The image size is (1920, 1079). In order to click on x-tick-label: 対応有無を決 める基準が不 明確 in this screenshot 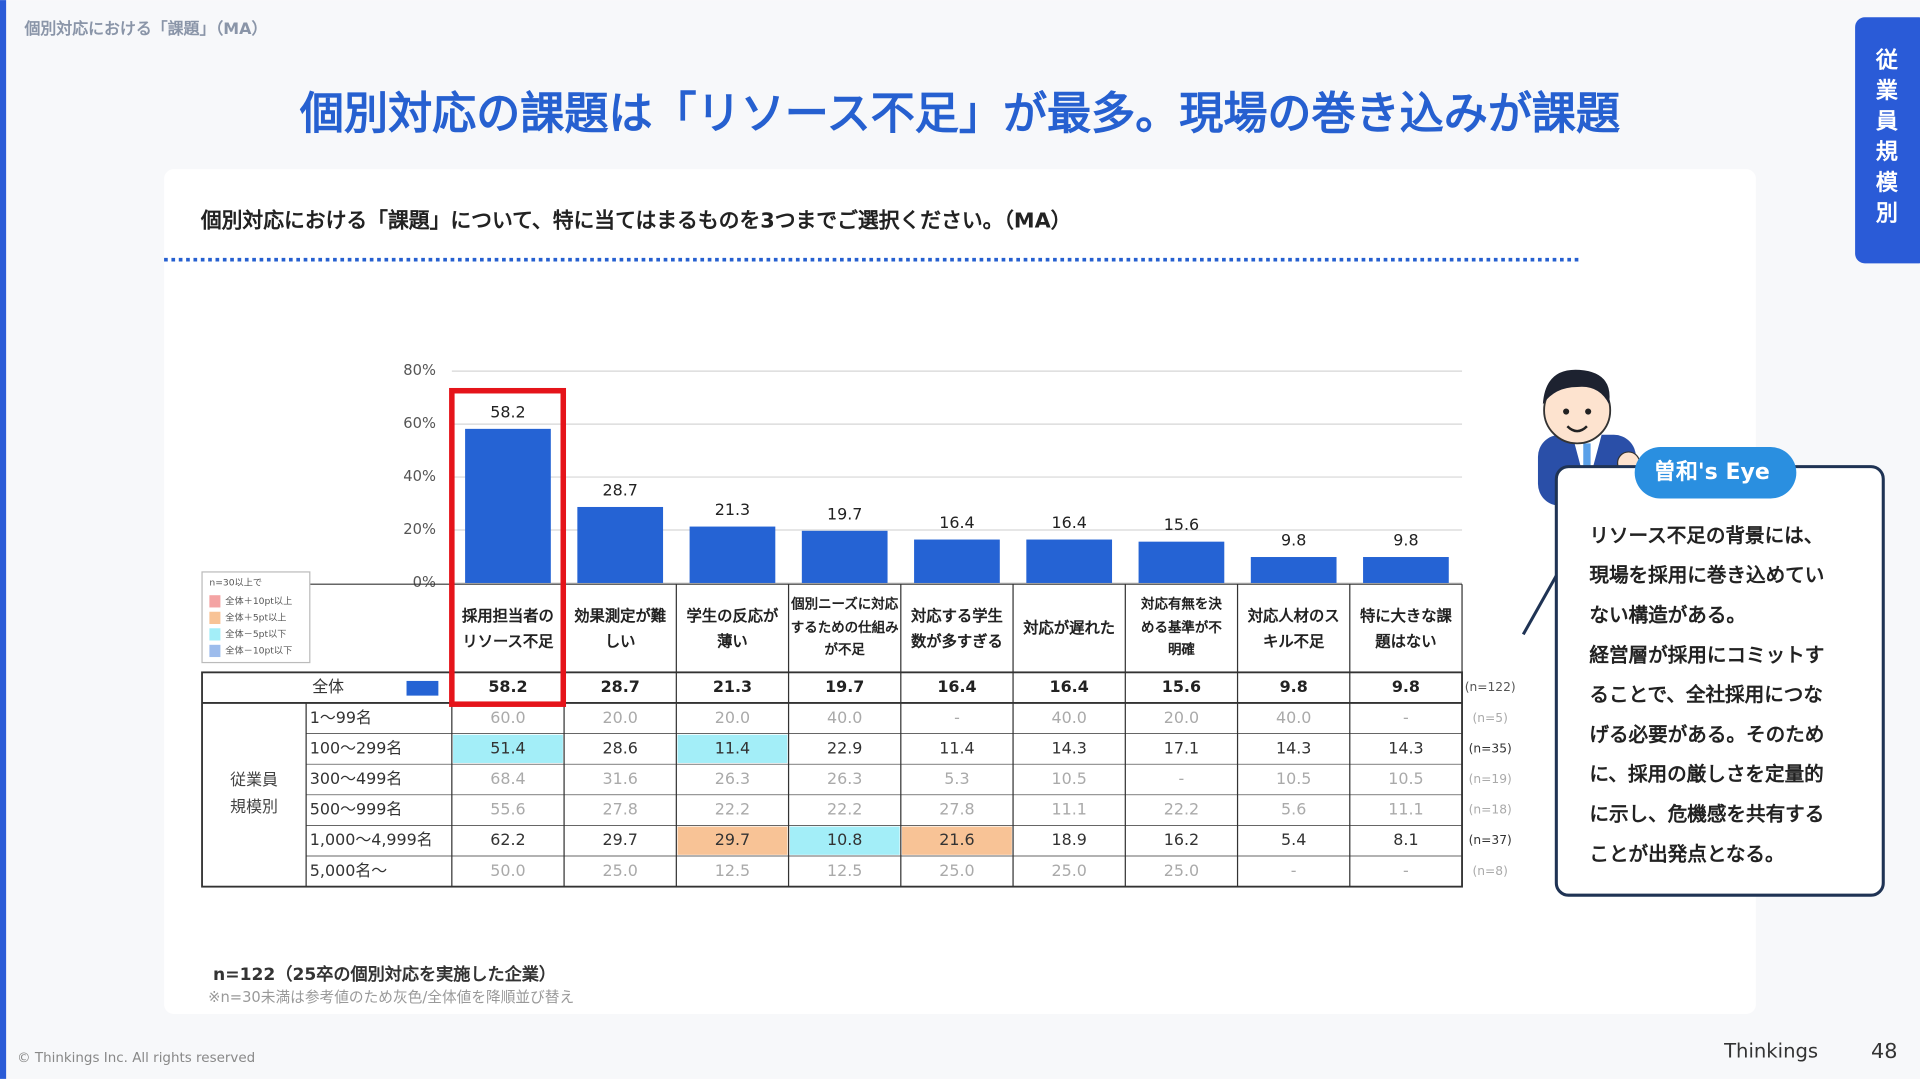, I will do `click(1181, 627)`.